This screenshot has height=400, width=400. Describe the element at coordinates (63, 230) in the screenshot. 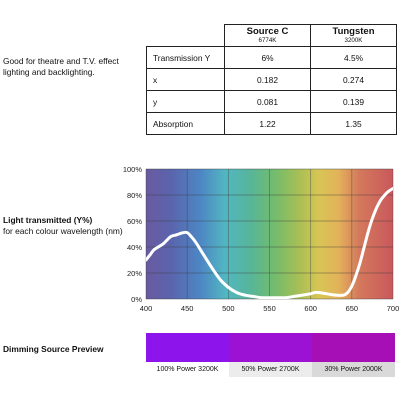

I see `chart-caption-subtitle: for each colour wavelength (nm)` at that location.